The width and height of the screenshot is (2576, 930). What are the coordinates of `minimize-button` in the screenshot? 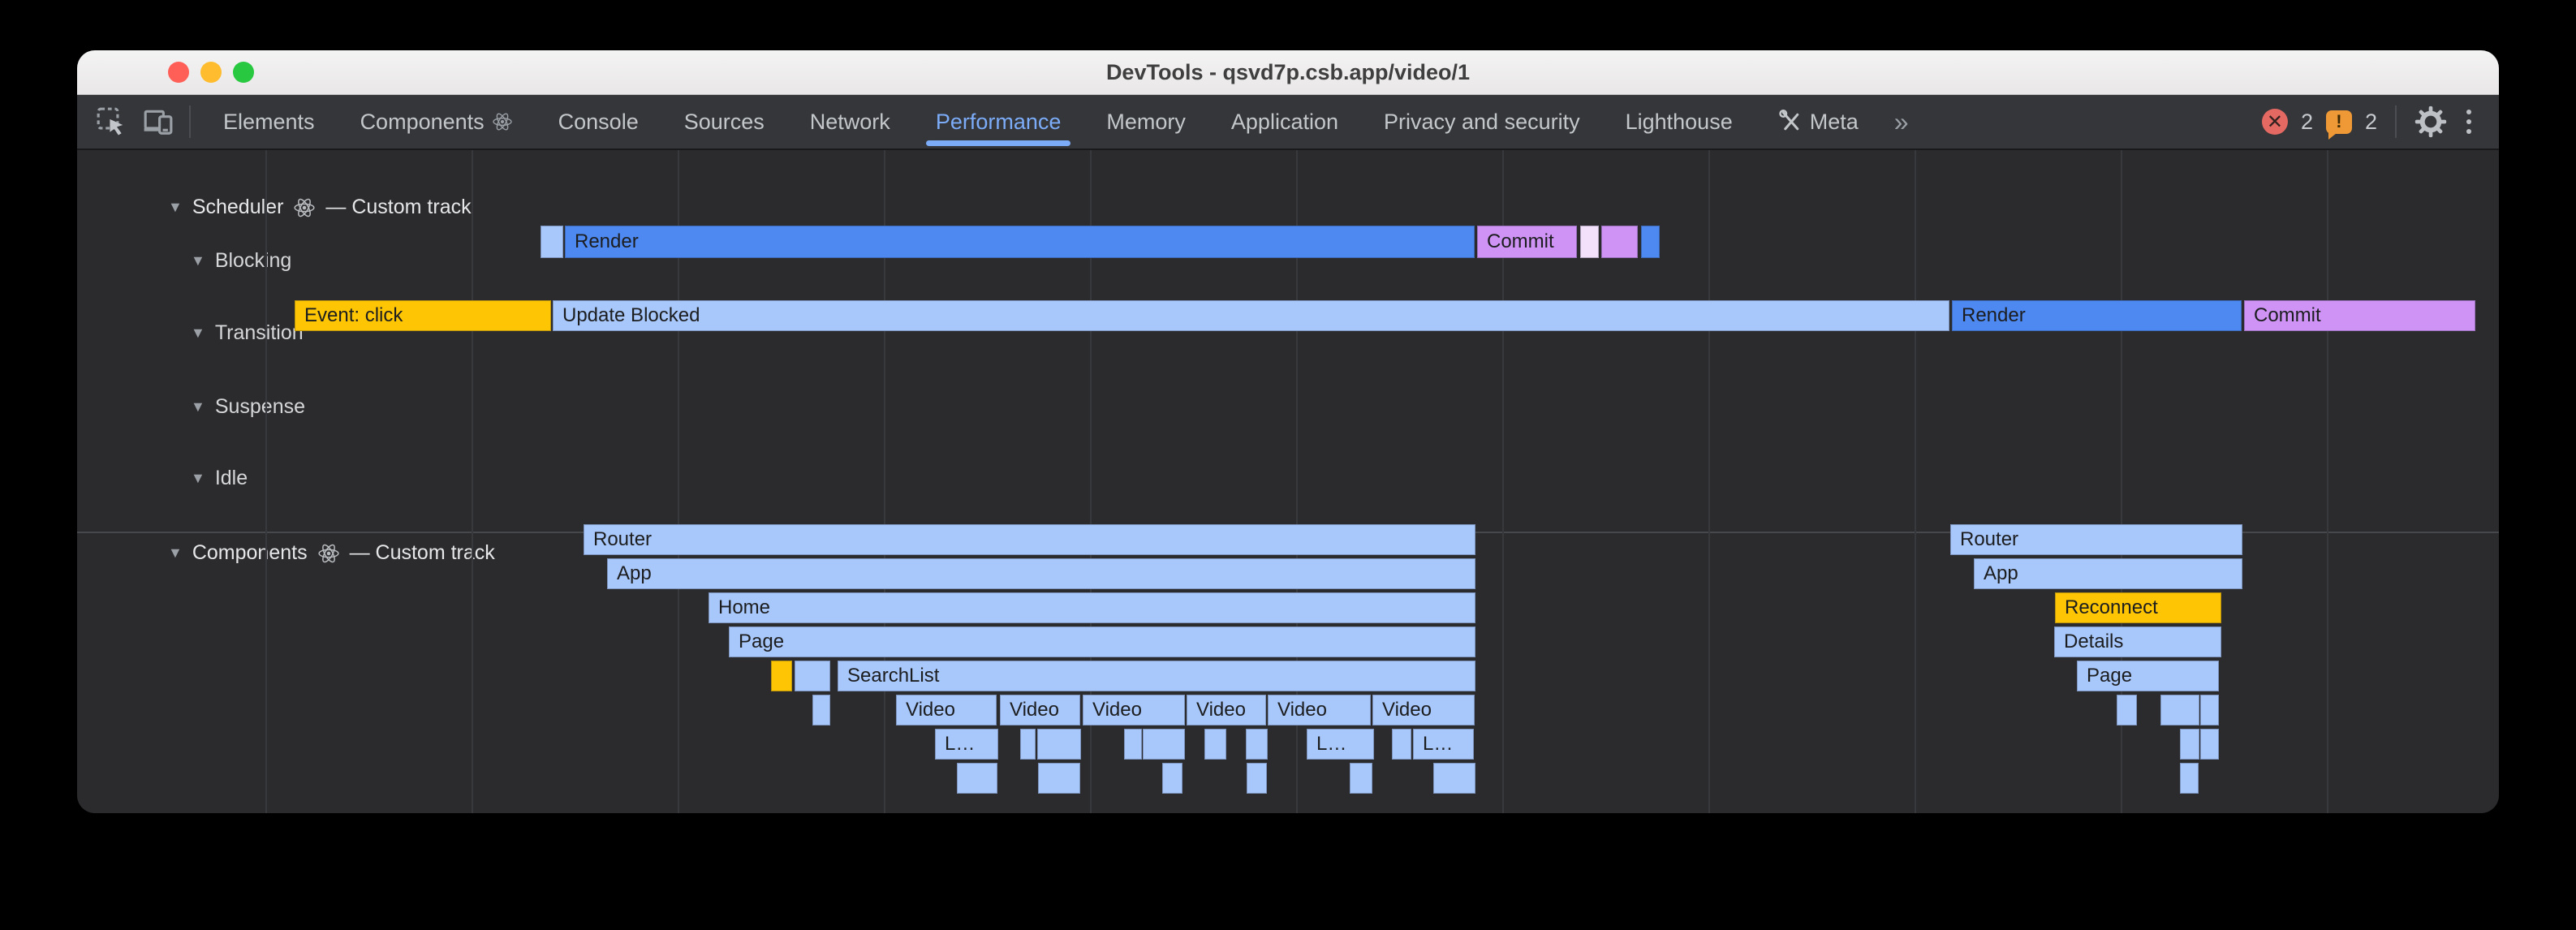 It's located at (211, 72).